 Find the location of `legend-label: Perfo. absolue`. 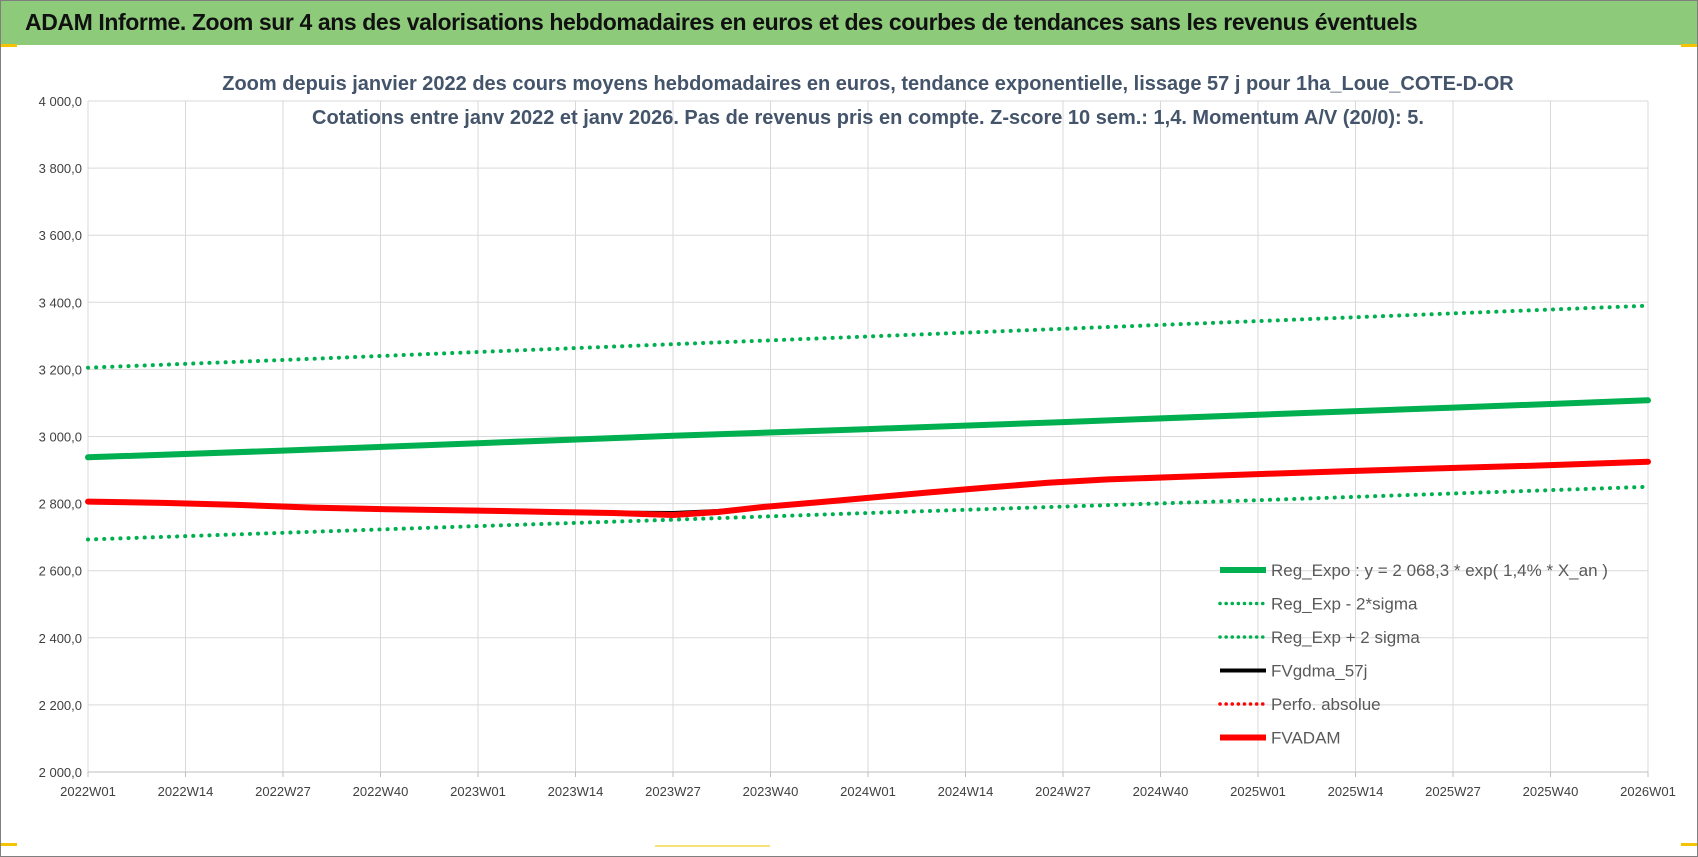

legend-label: Perfo. absolue is located at coordinates (1326, 704).